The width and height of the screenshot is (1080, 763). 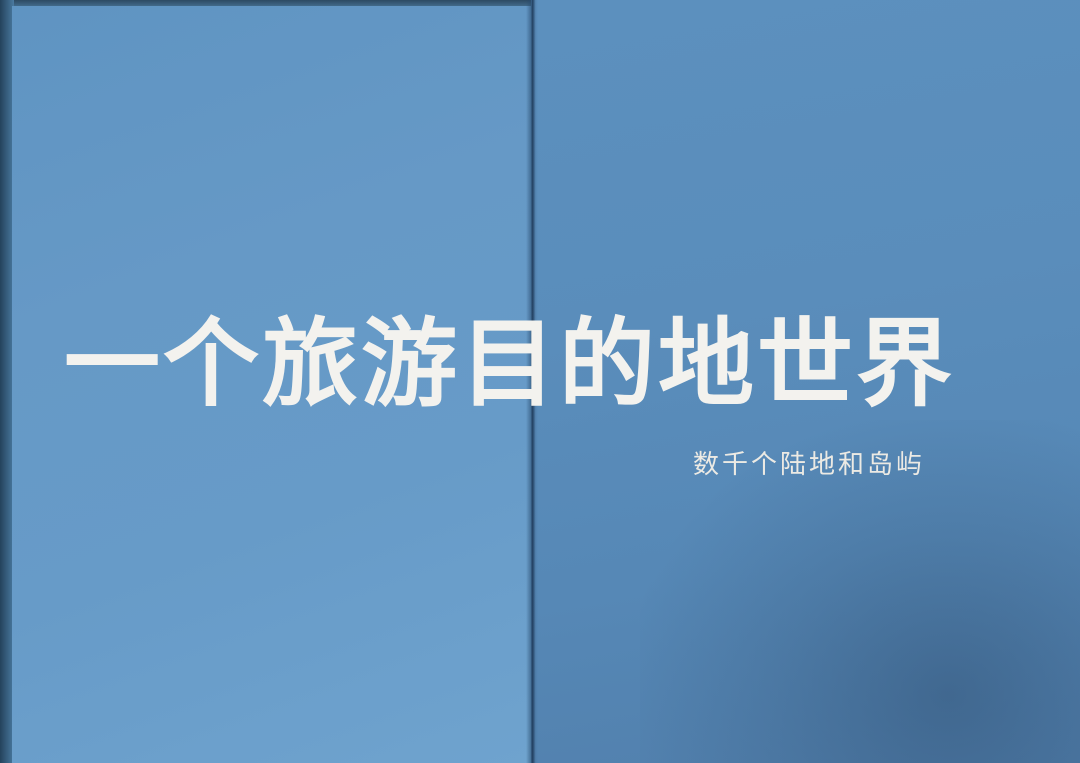 What do you see at coordinates (809, 465) in the screenshot?
I see `spread-subtitle: 数千个陆地和岛屿` at bounding box center [809, 465].